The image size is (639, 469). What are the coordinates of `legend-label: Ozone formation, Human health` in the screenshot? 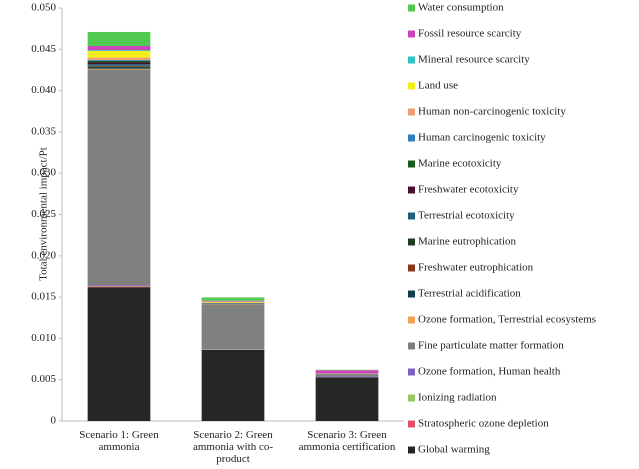 It's located at (489, 372).